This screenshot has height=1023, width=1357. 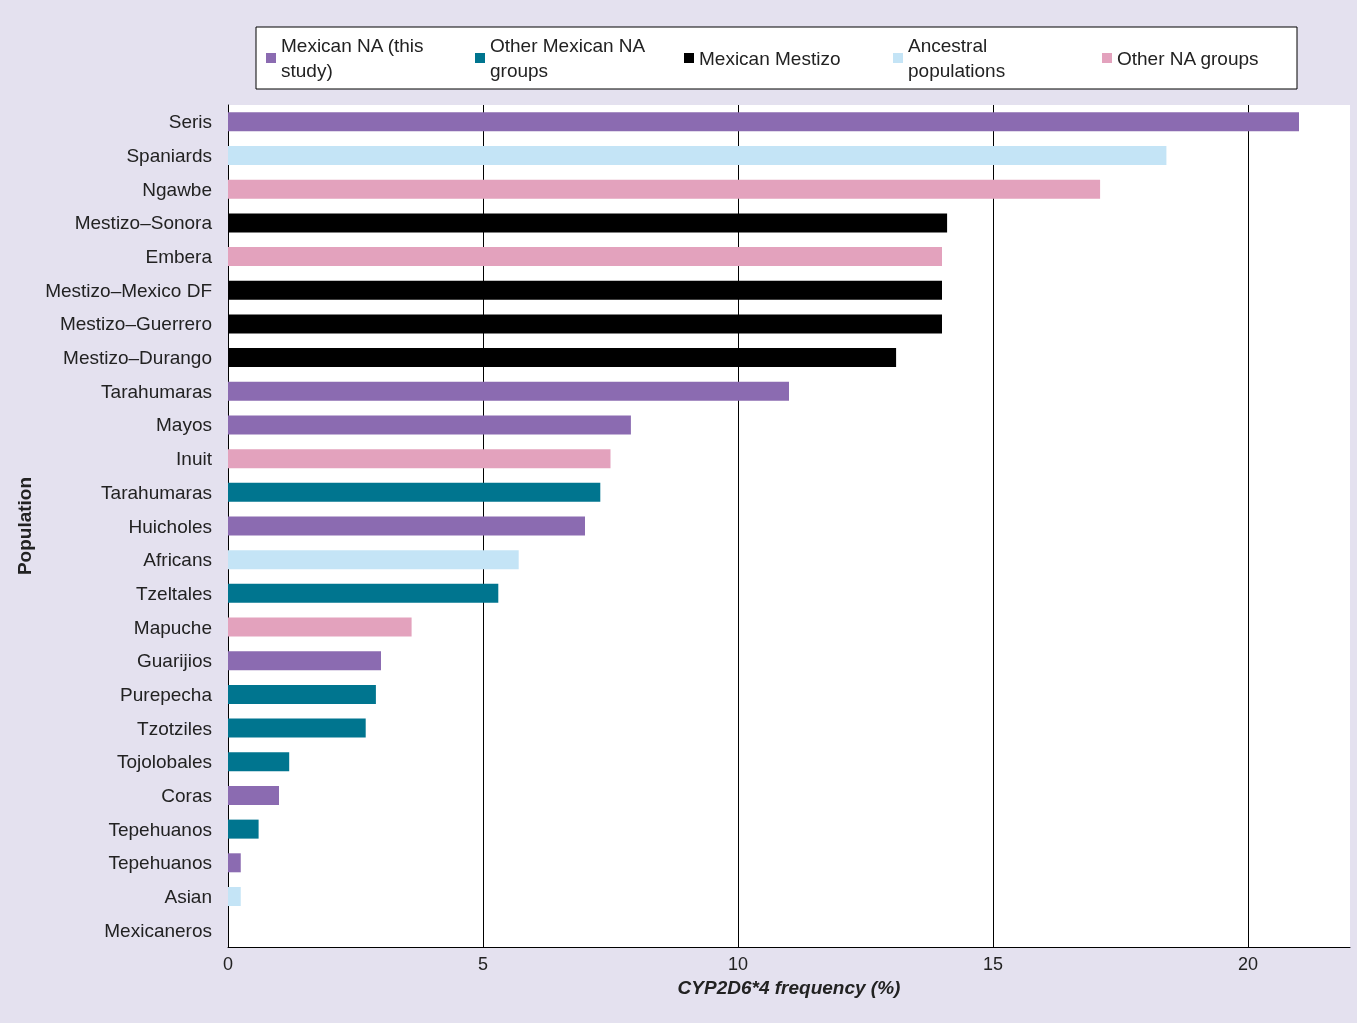 I want to click on legend-label: Mexican NA (this study), so click(x=355, y=58).